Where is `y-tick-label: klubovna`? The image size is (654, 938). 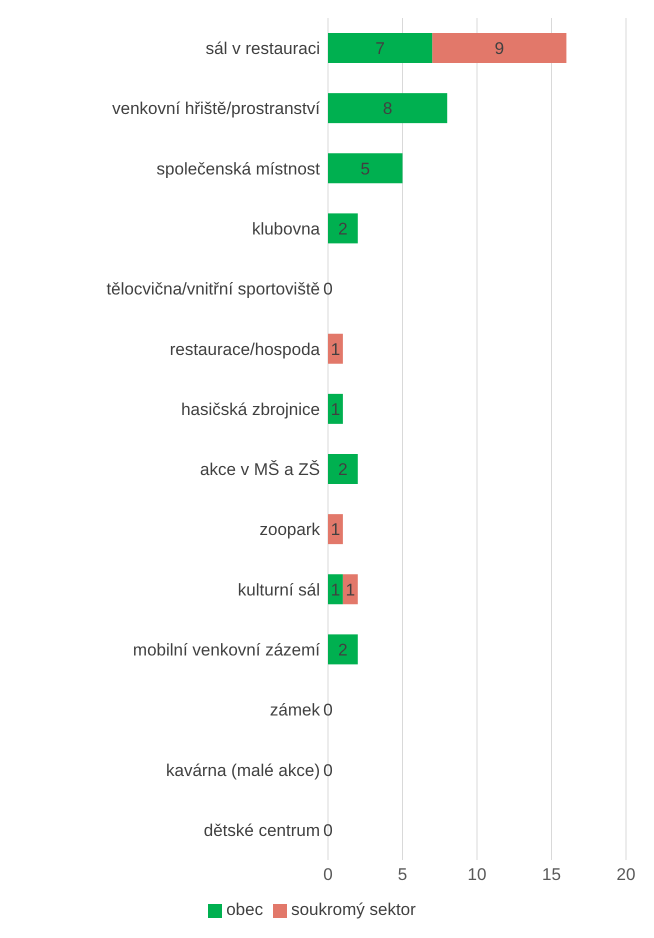 y-tick-label: klubovna is located at coordinates (286, 229).